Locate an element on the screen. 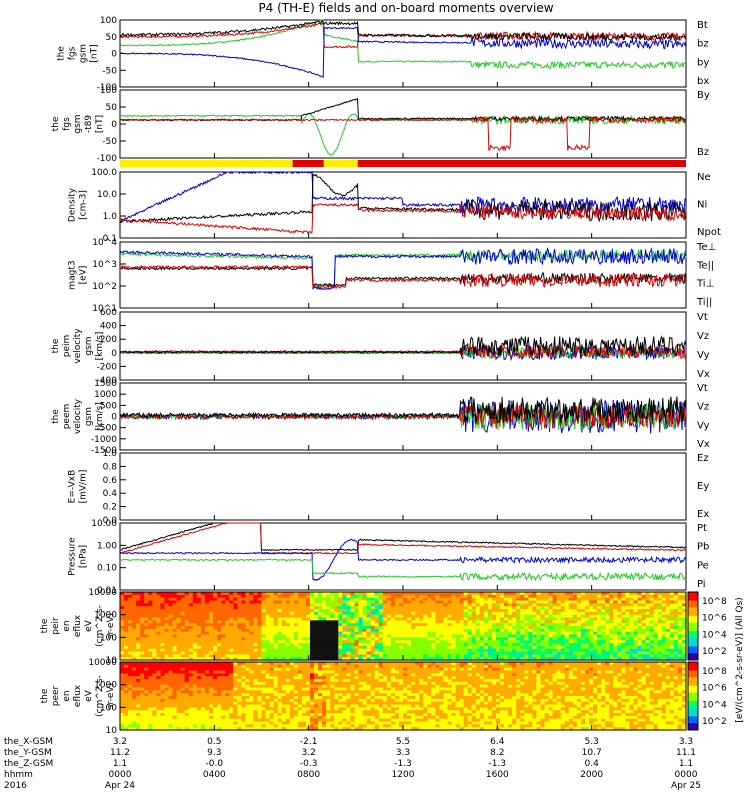 The width and height of the screenshot is (750, 800). efield-frame is located at coordinates (403, 486).